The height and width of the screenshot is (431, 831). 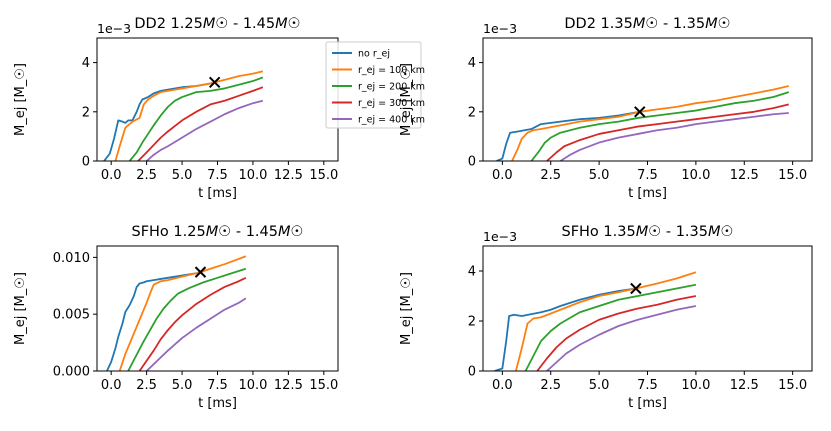 What do you see at coordinates (391, 103) in the screenshot?
I see `legend-entry-label: r_ej = 300 km` at bounding box center [391, 103].